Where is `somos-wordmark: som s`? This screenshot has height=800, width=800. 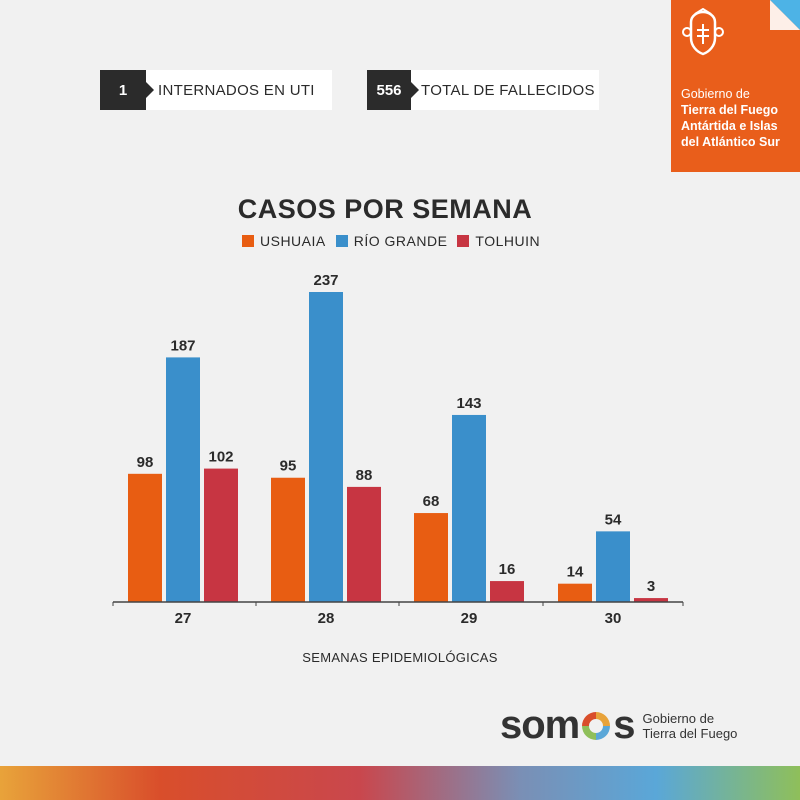 somos-wordmark: som s is located at coordinates (568, 725).